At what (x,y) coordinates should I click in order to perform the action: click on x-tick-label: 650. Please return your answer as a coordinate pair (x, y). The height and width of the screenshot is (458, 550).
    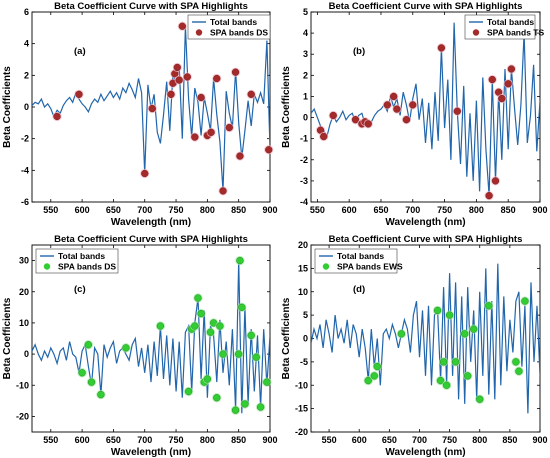
    Looking at the image, I should click on (389, 440).